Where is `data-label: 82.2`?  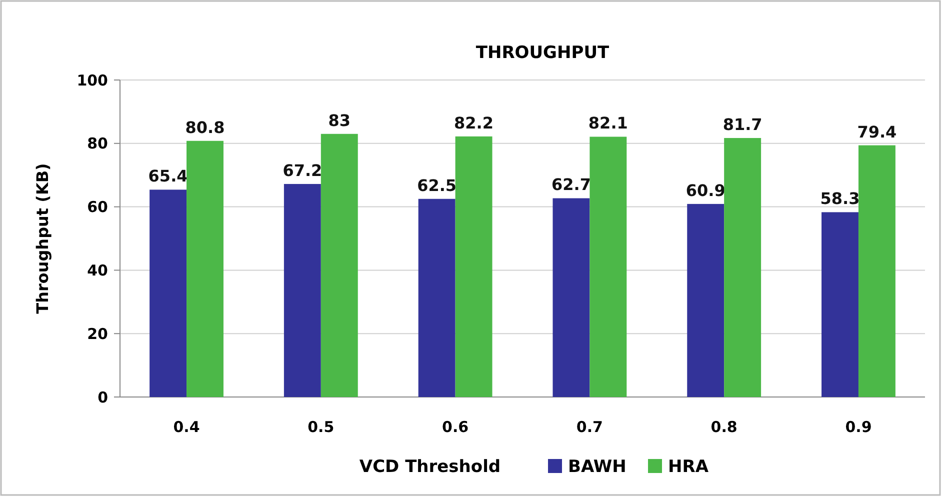 data-label: 82.2 is located at coordinates (474, 122).